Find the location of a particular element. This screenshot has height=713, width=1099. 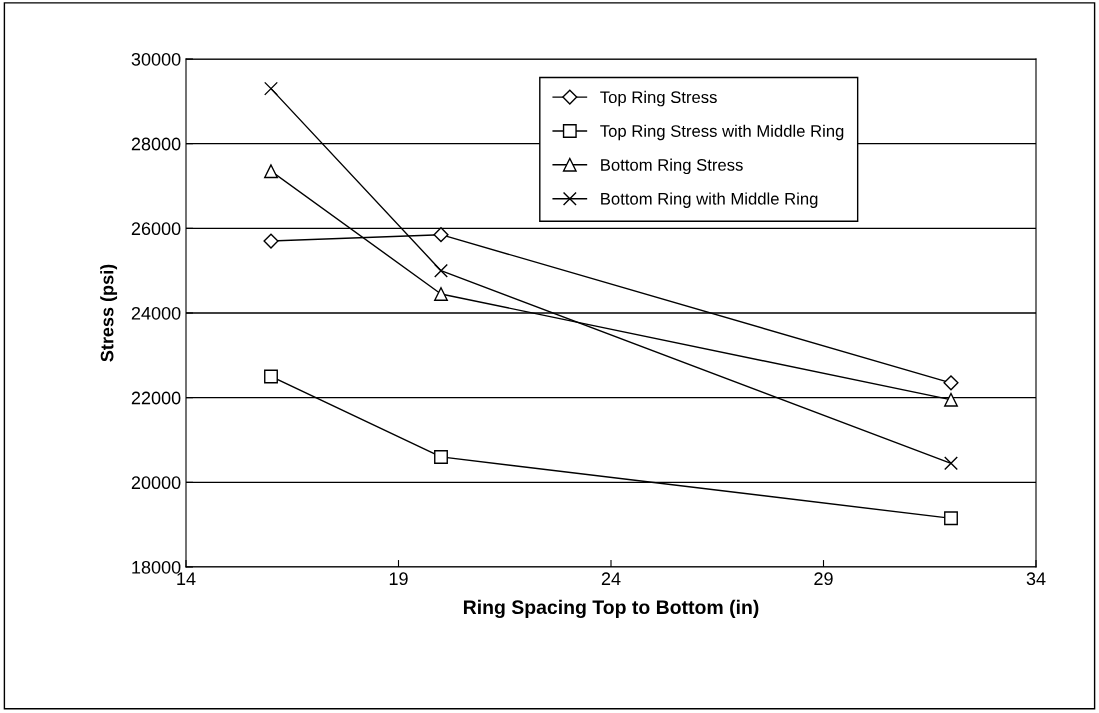

x-tick-label: 34 is located at coordinates (1036, 579).